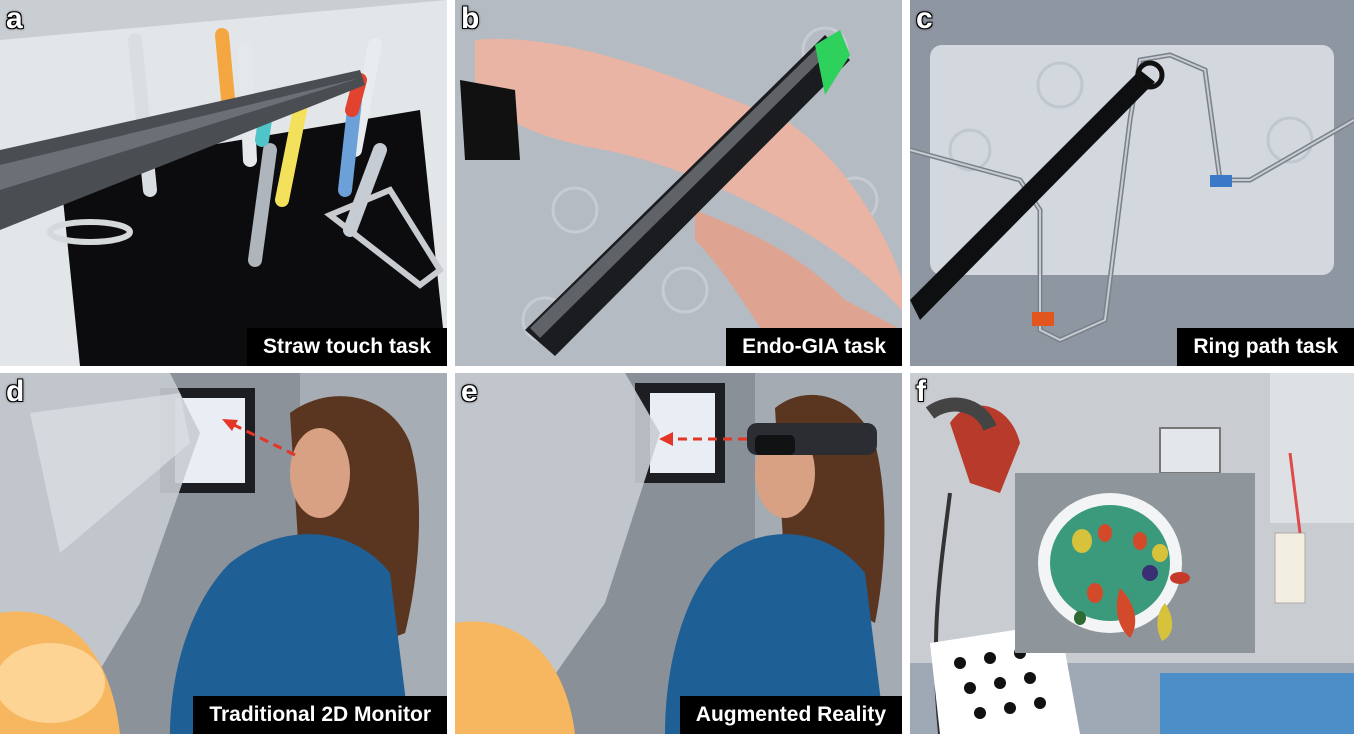 The width and height of the screenshot is (1354, 734). What do you see at coordinates (1265, 347) in the screenshot?
I see `panel-caption: Ring path task` at bounding box center [1265, 347].